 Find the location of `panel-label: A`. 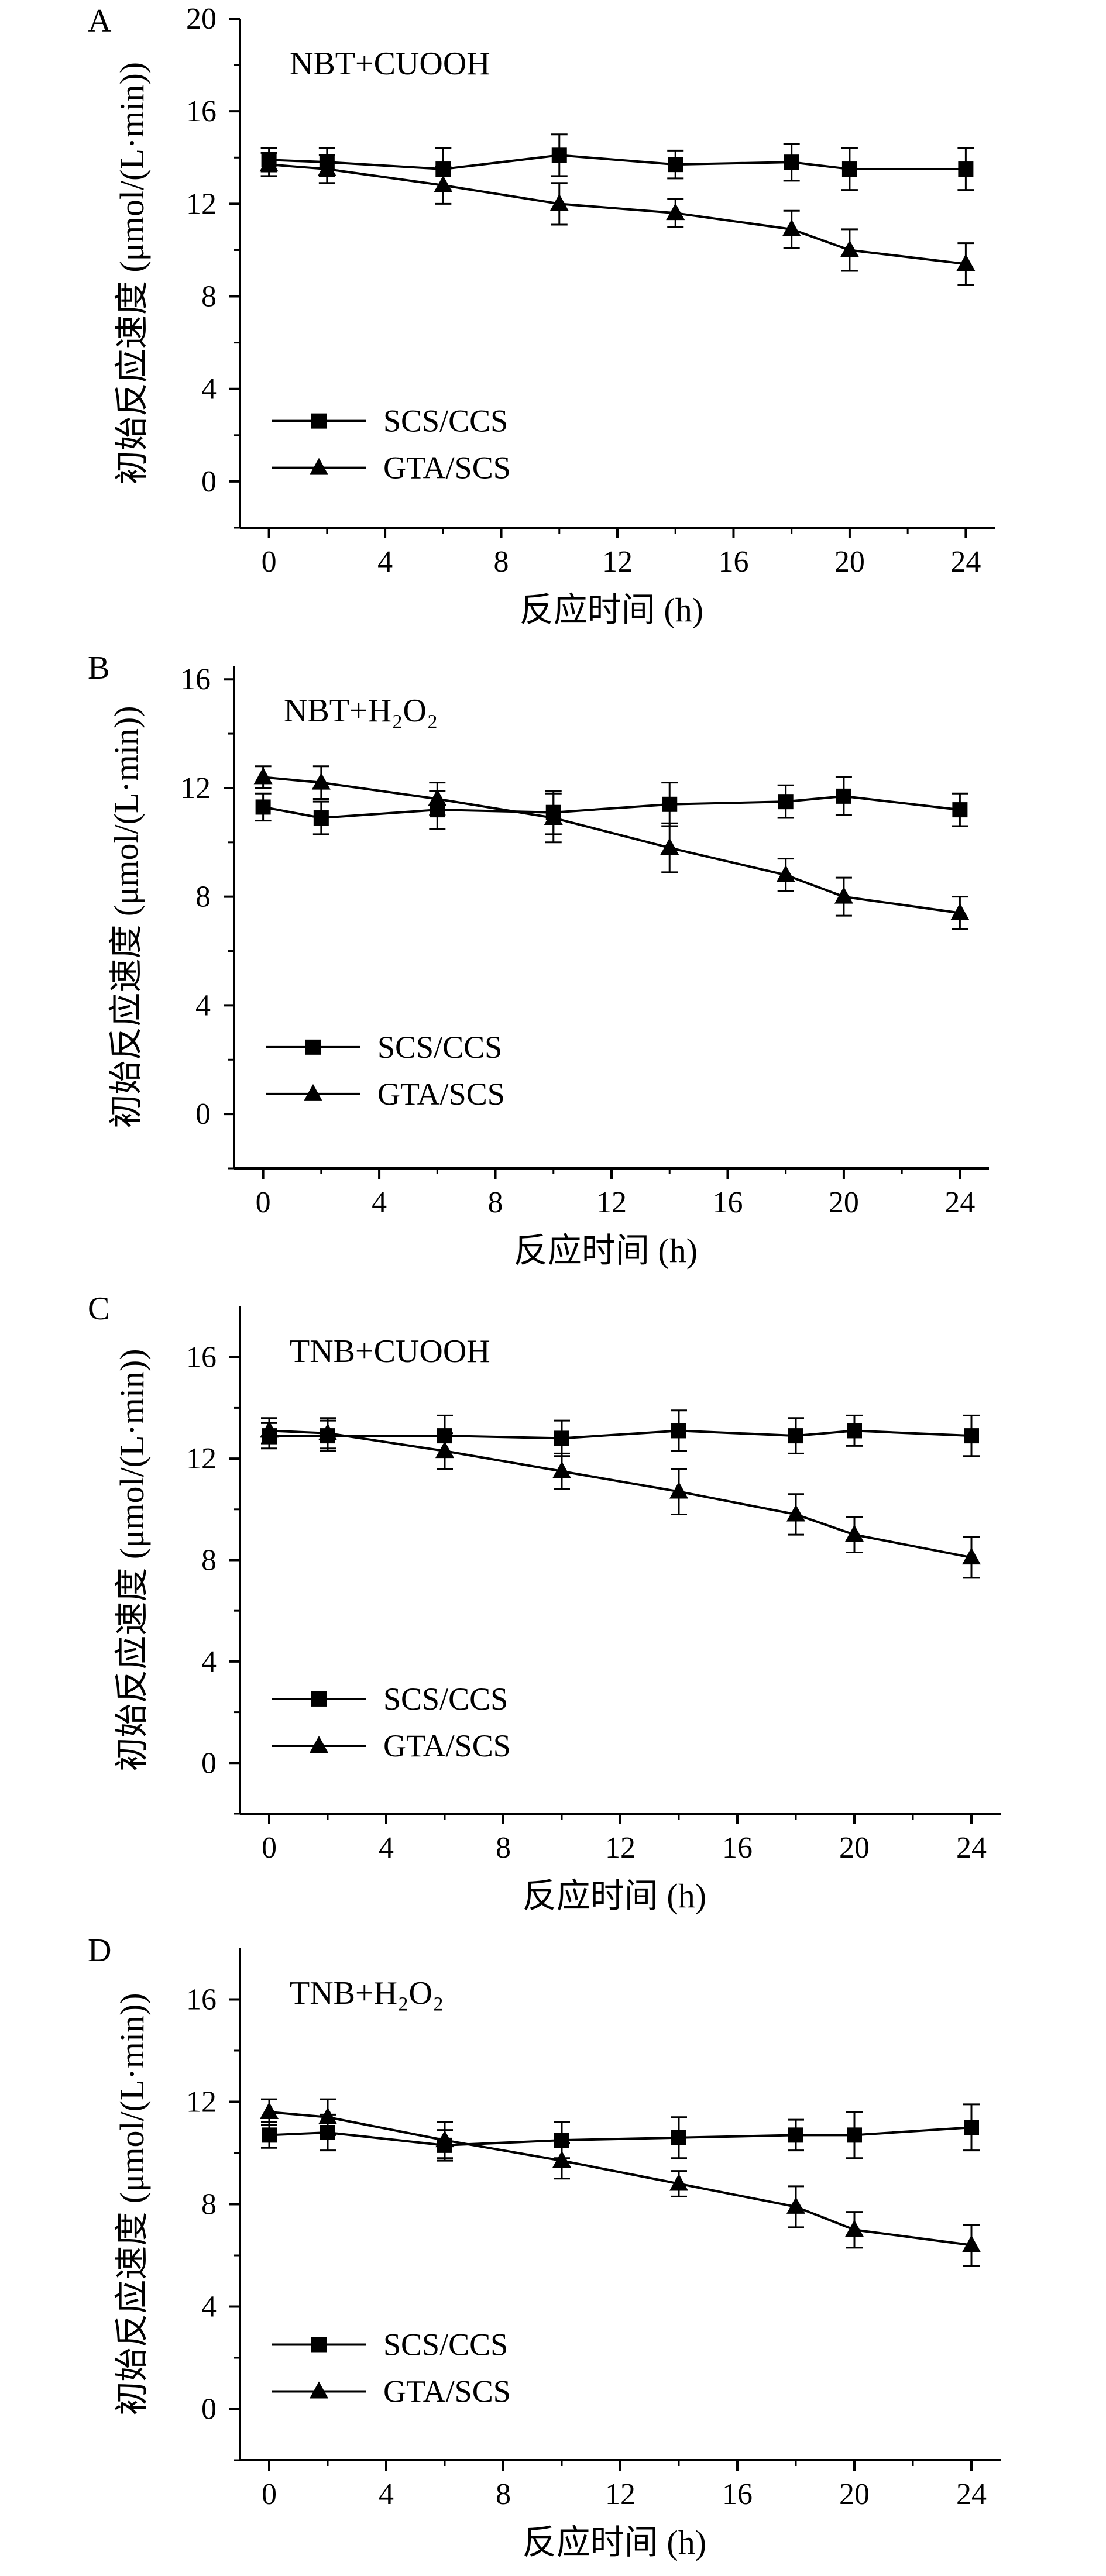

panel-label: A is located at coordinates (100, 21).